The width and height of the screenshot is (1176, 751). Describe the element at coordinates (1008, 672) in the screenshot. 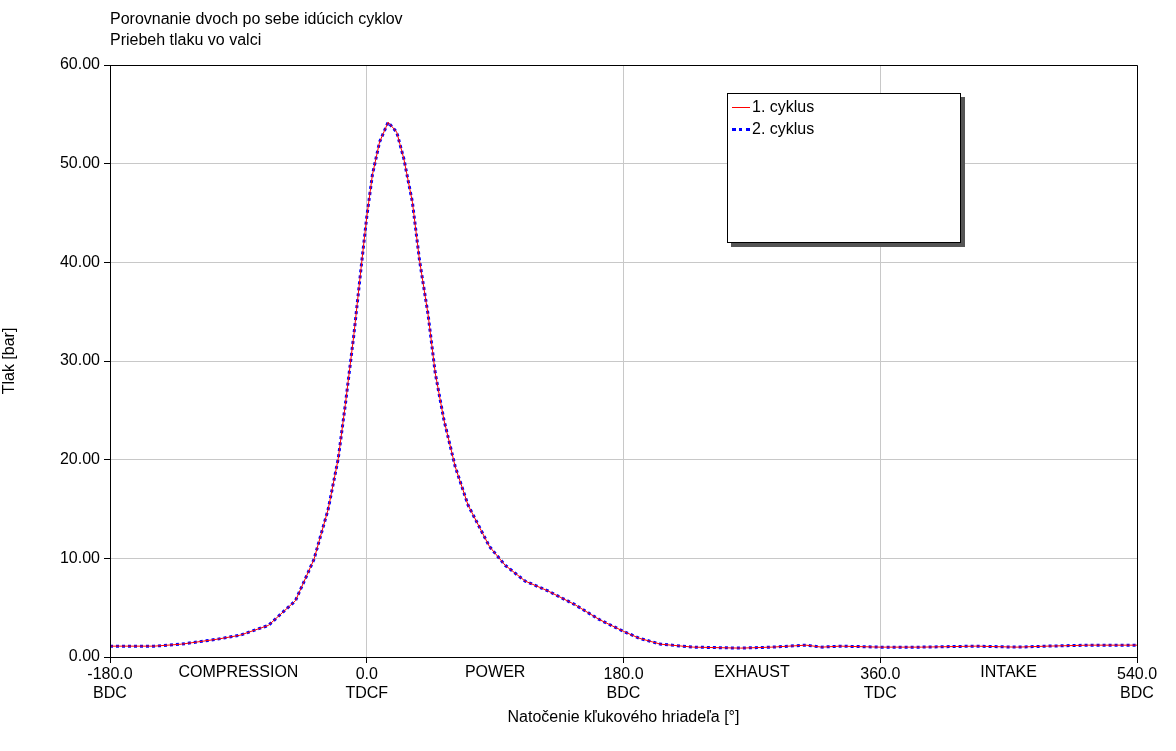

I see `text: INTAKE` at that location.